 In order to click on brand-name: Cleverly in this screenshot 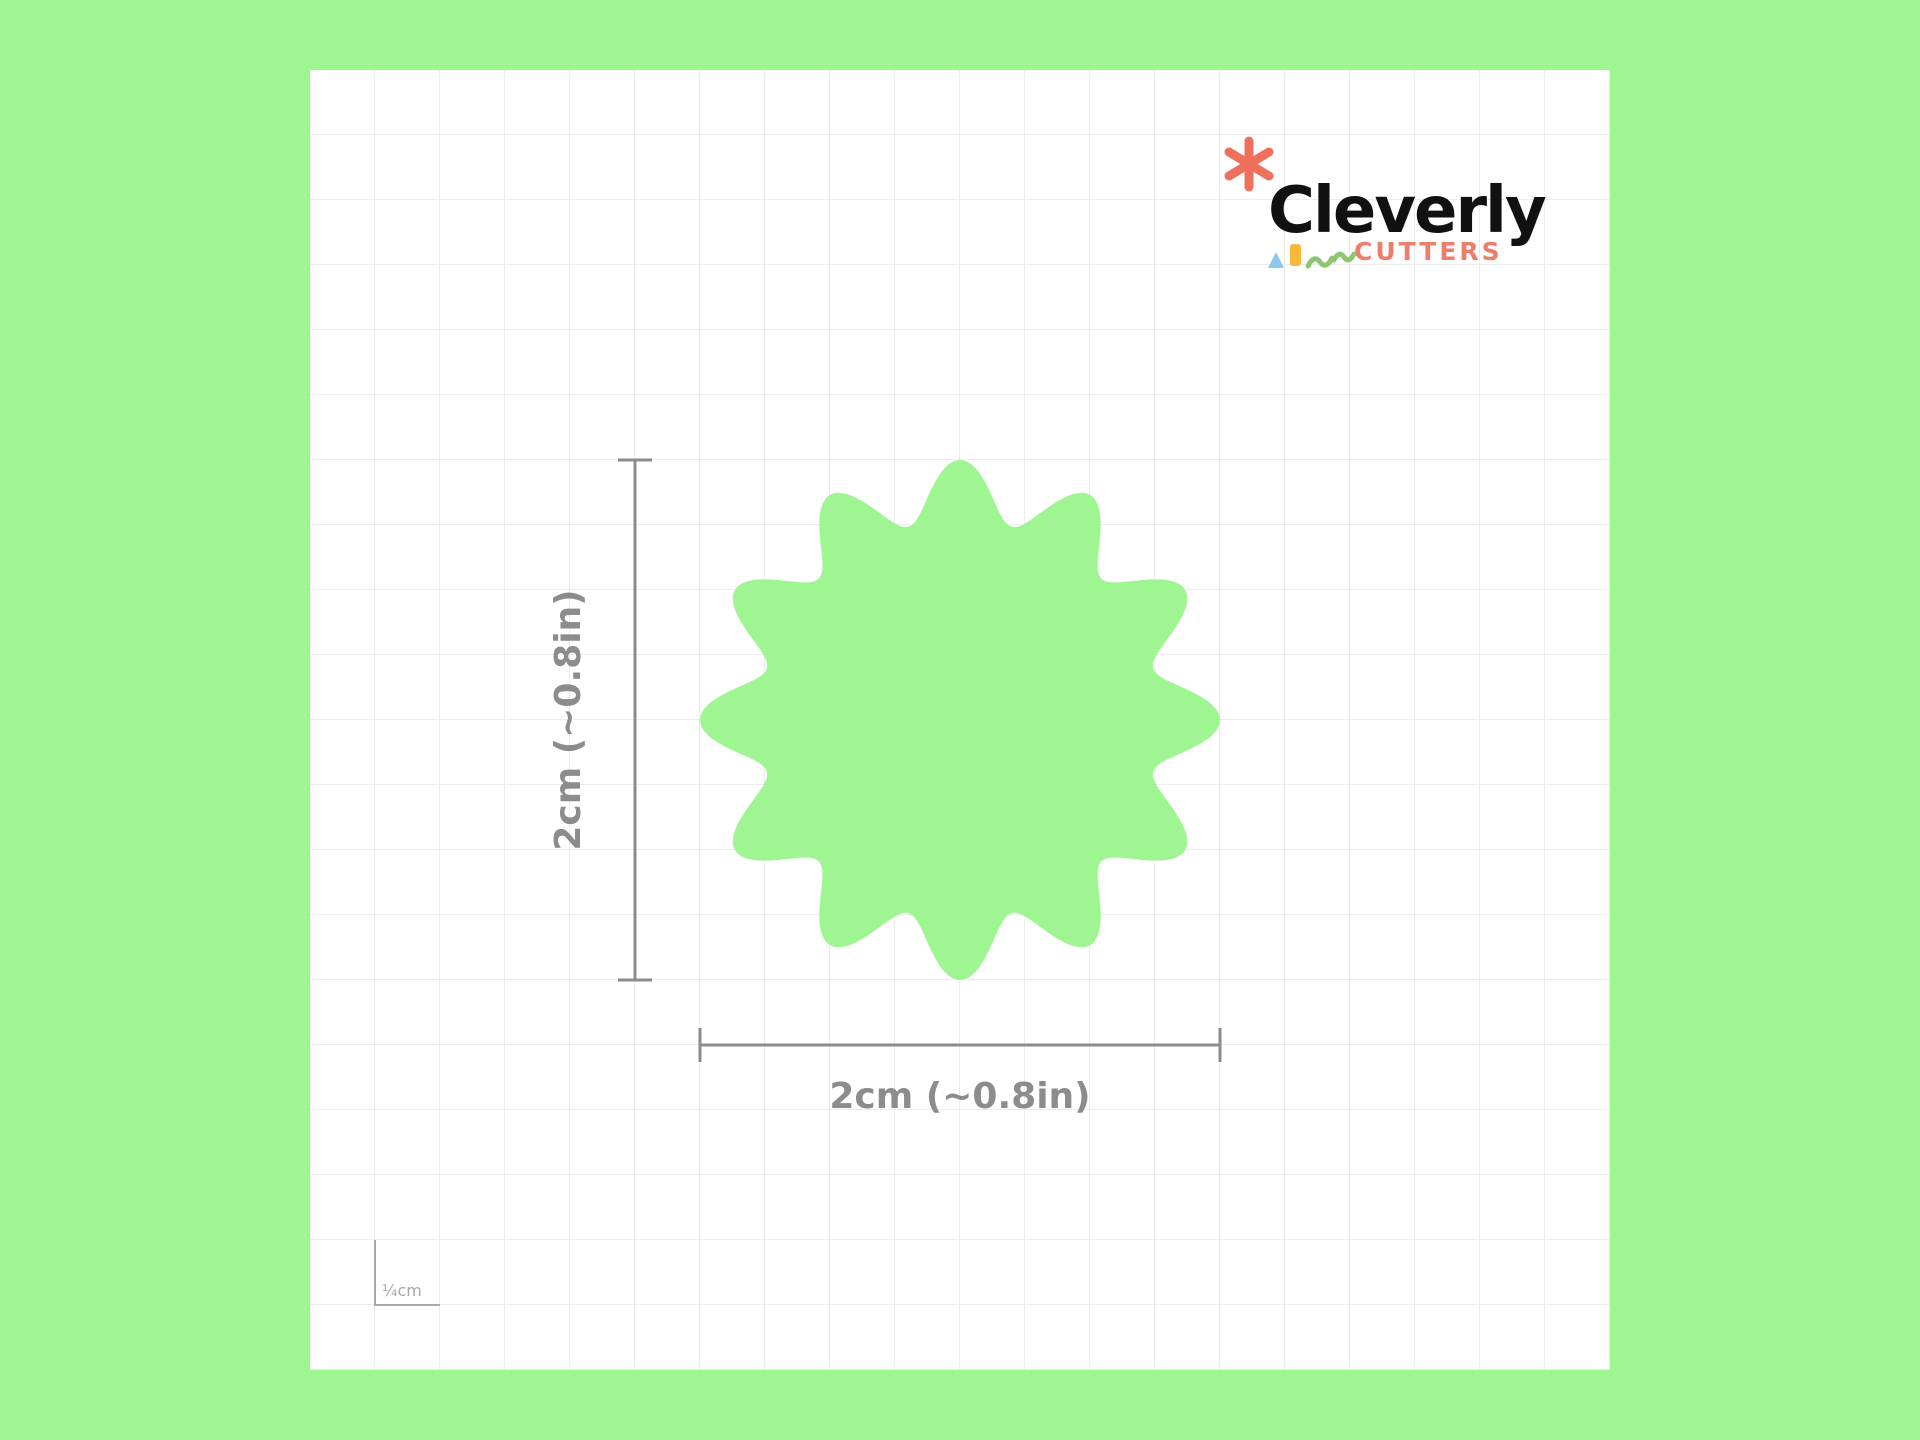, I will do `click(1407, 211)`.